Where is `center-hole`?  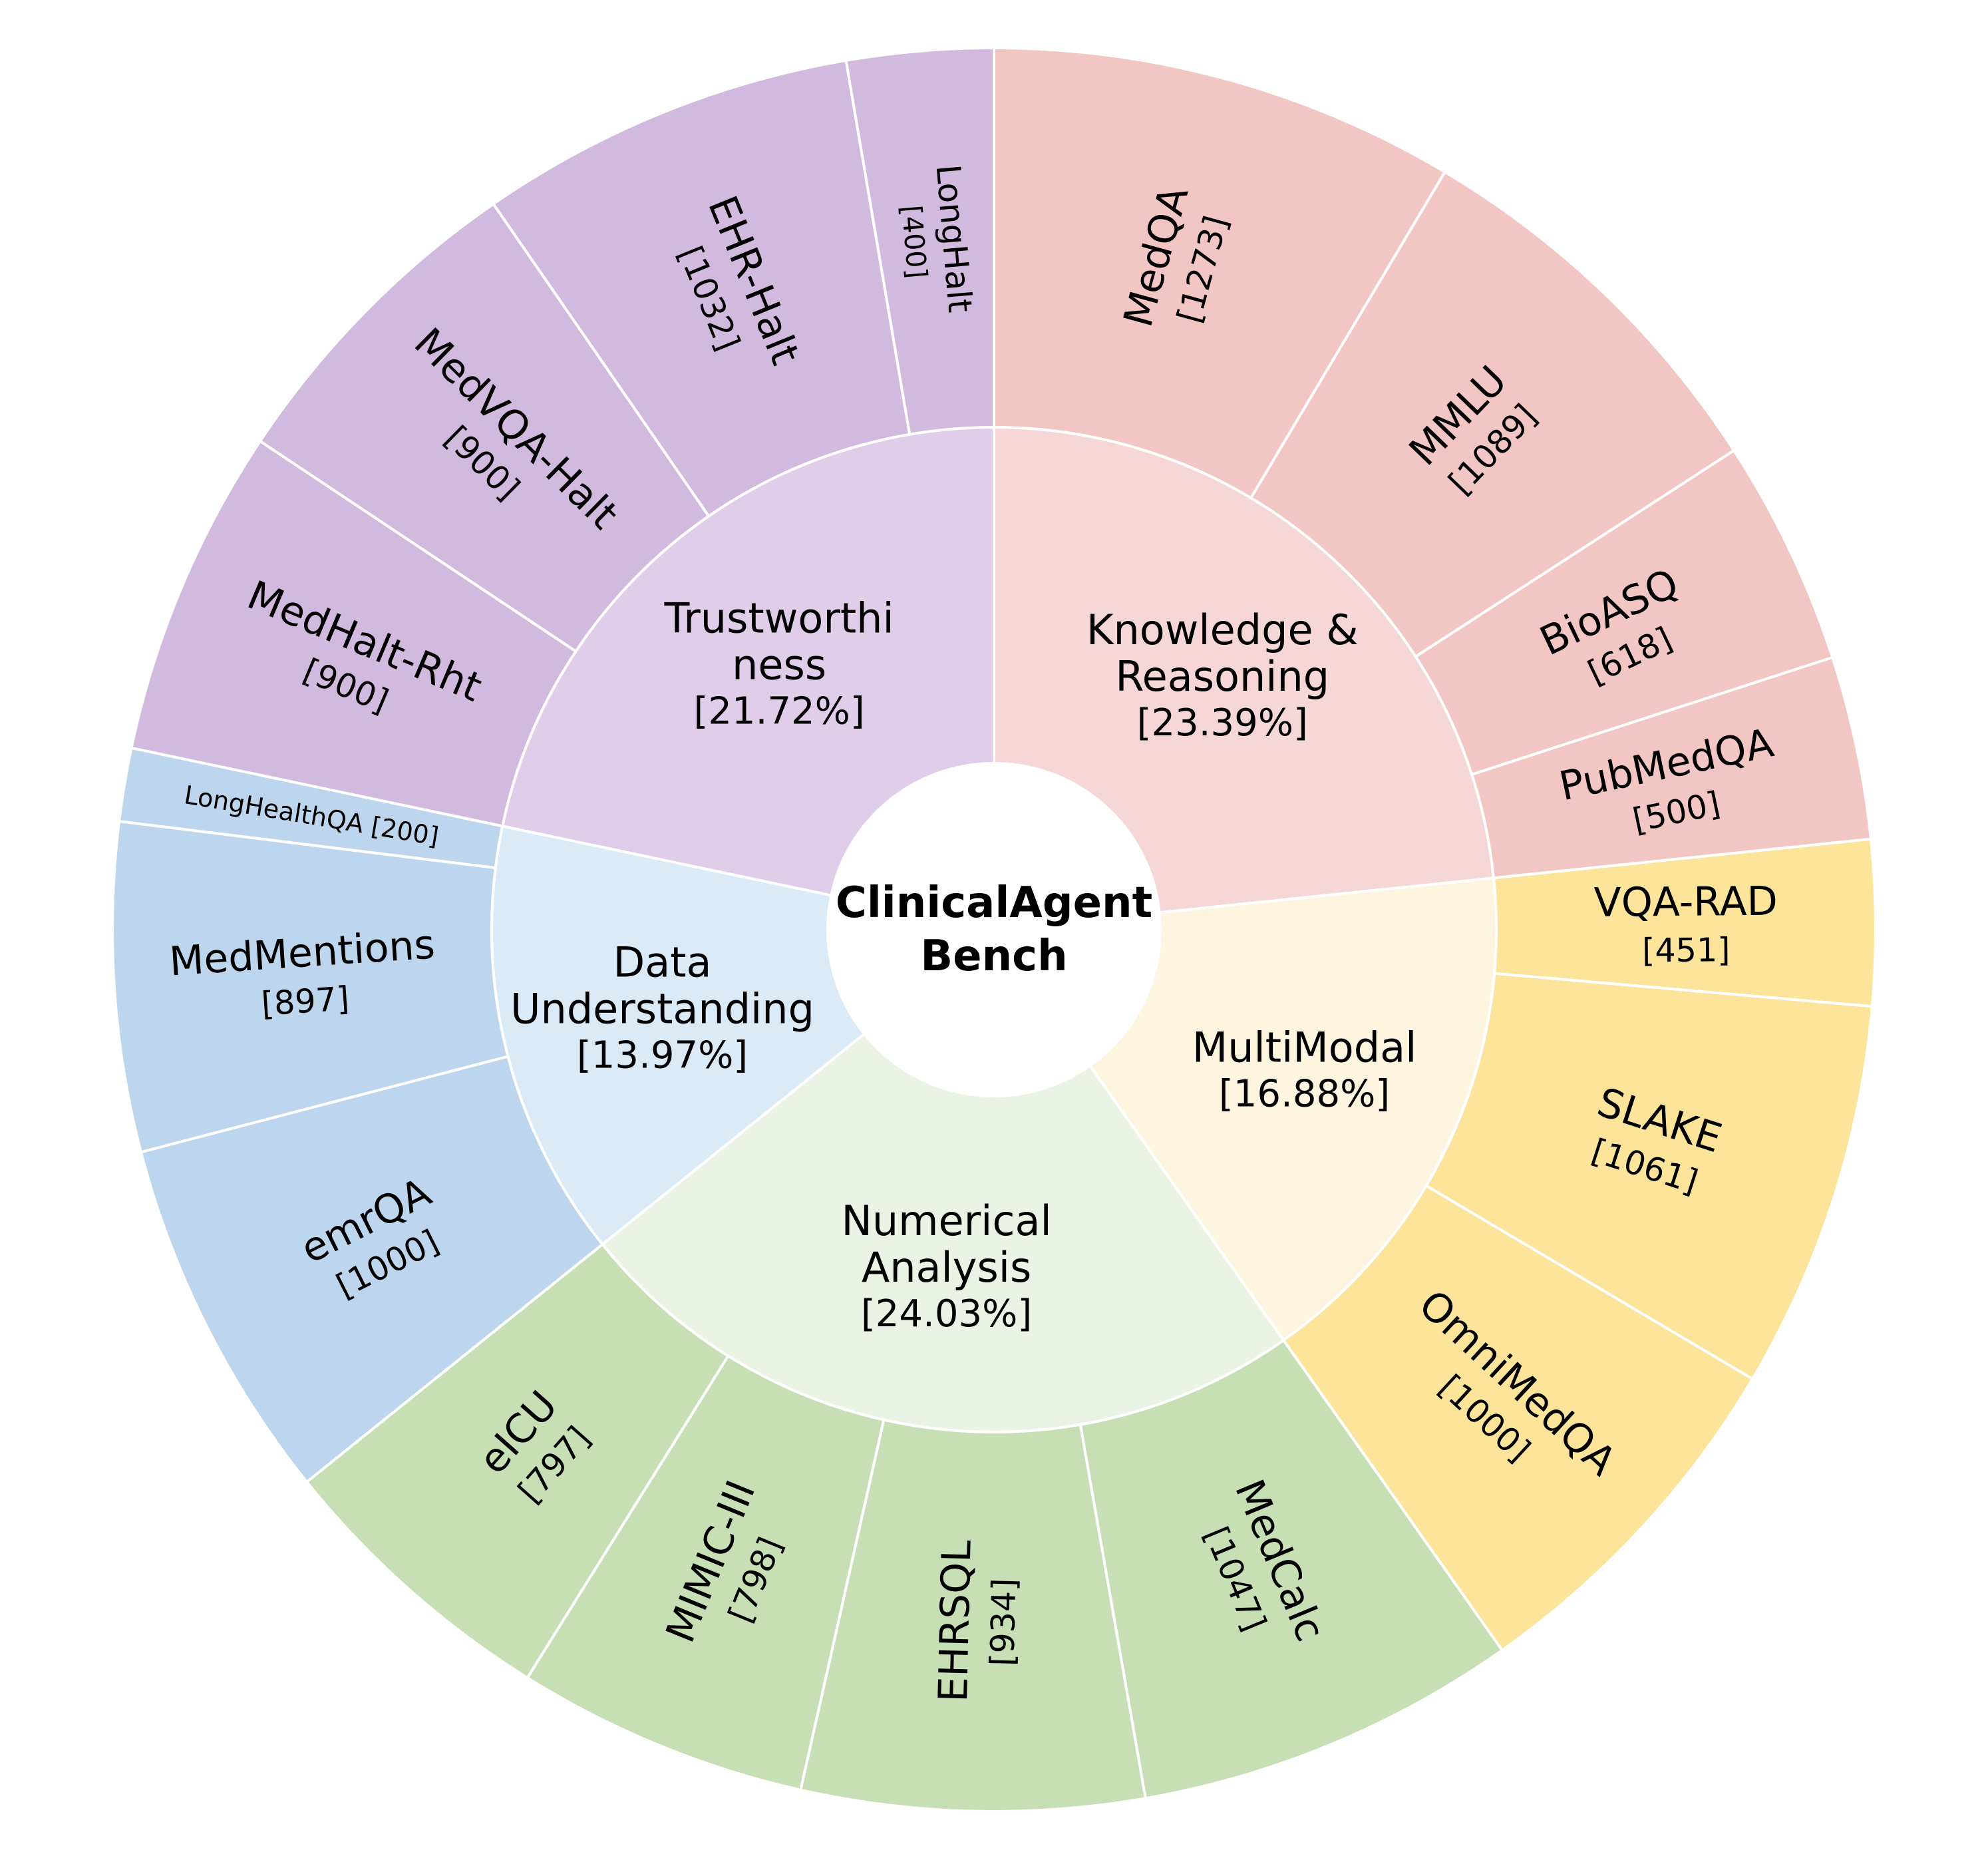 center-hole is located at coordinates (994, 929).